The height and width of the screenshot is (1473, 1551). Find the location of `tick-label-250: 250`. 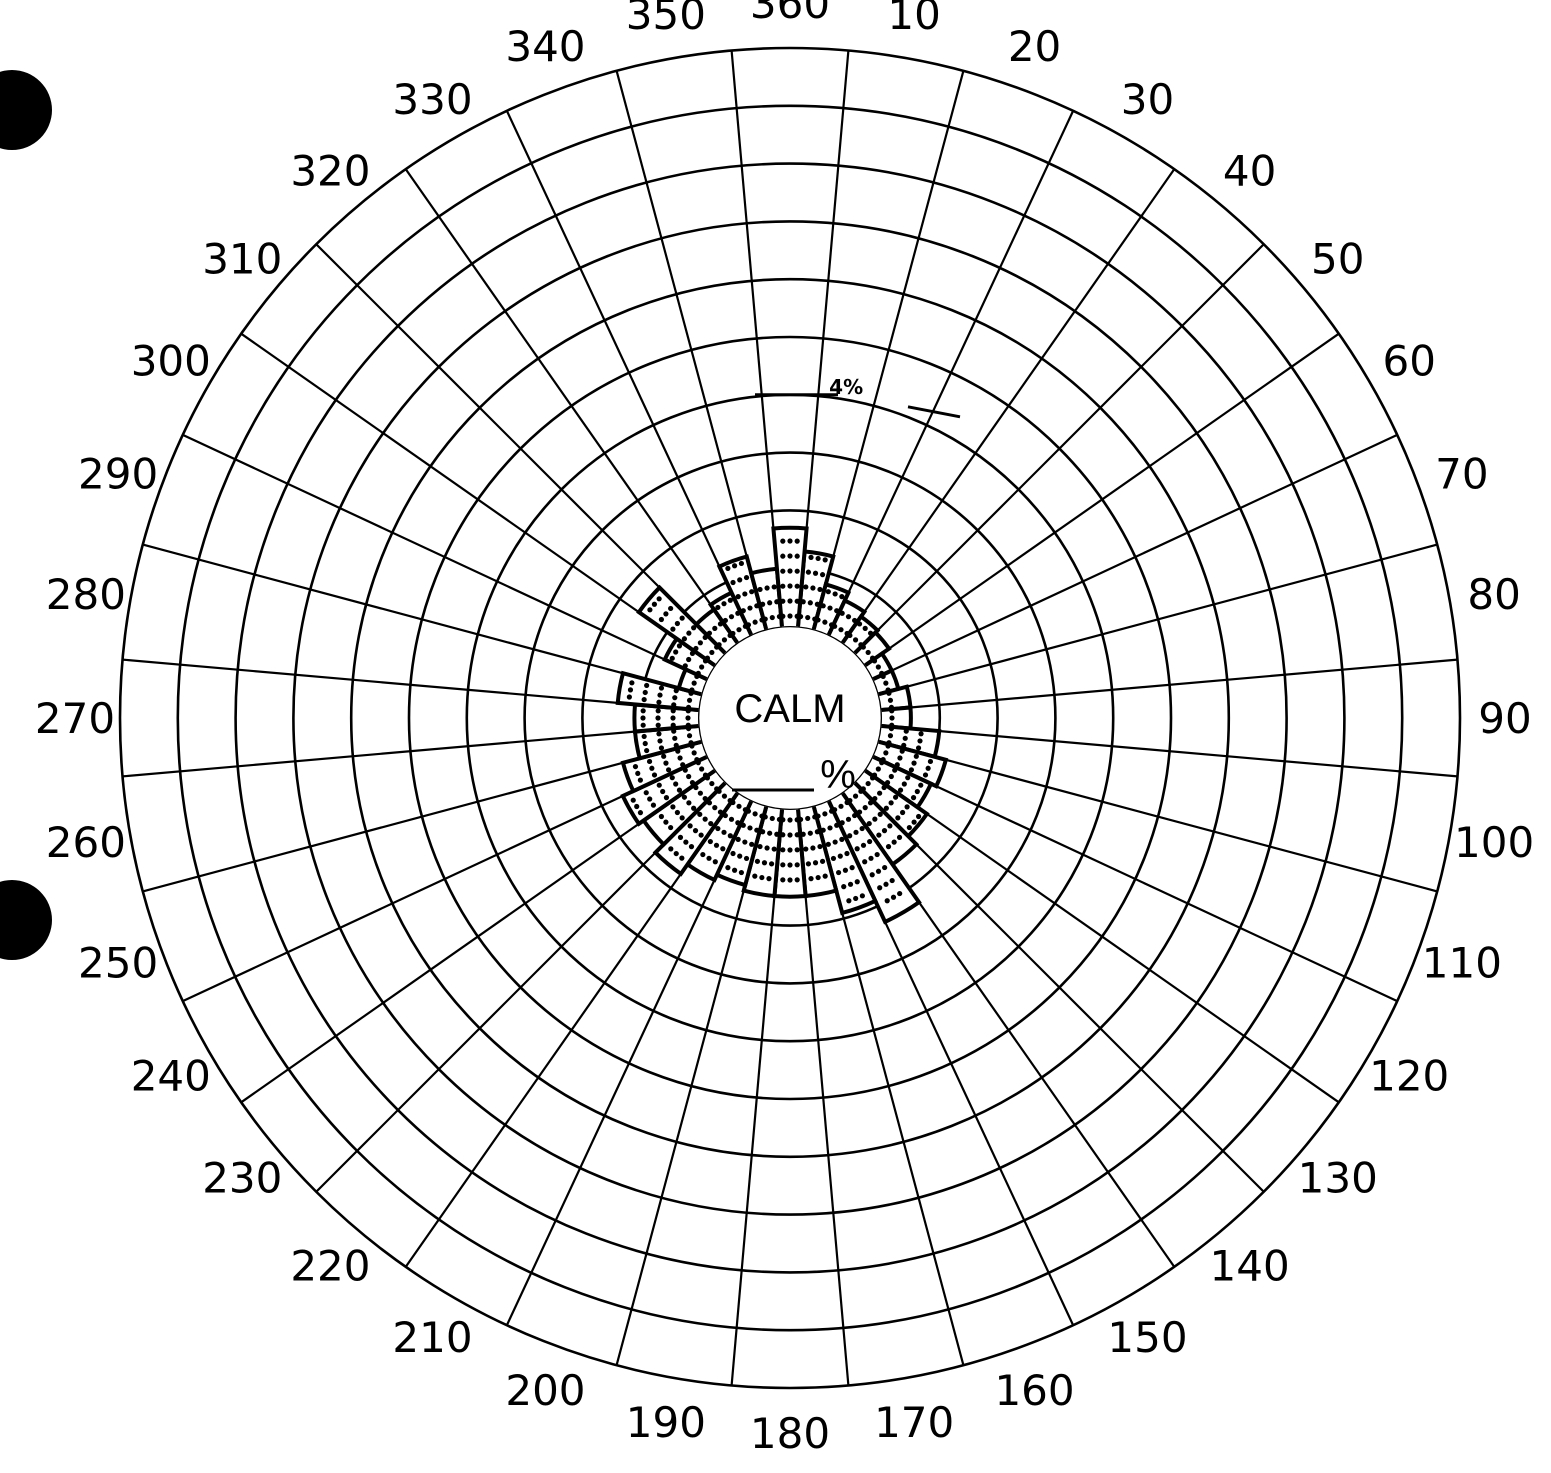

tick-label-250: 250 is located at coordinates (118, 963).